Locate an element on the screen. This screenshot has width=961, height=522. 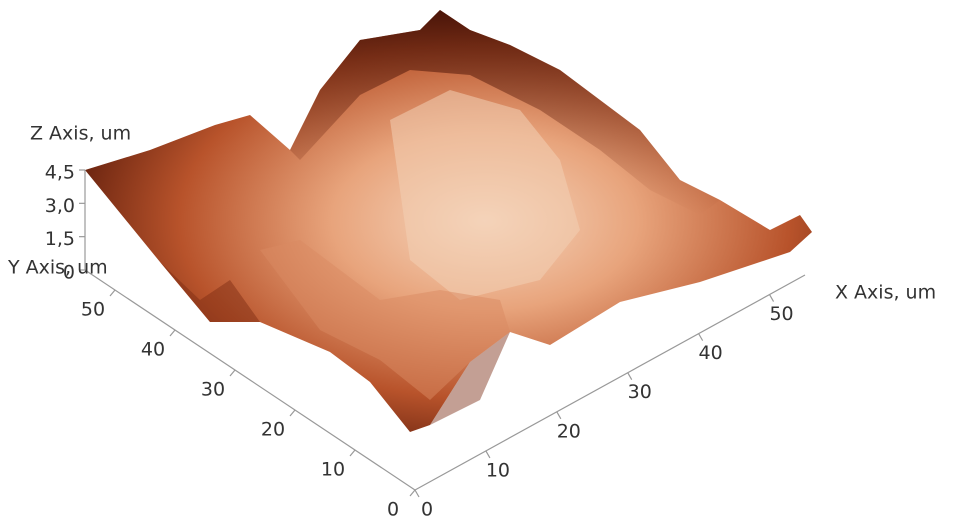
x-axis-label: X Axis, um is located at coordinates (885, 293).